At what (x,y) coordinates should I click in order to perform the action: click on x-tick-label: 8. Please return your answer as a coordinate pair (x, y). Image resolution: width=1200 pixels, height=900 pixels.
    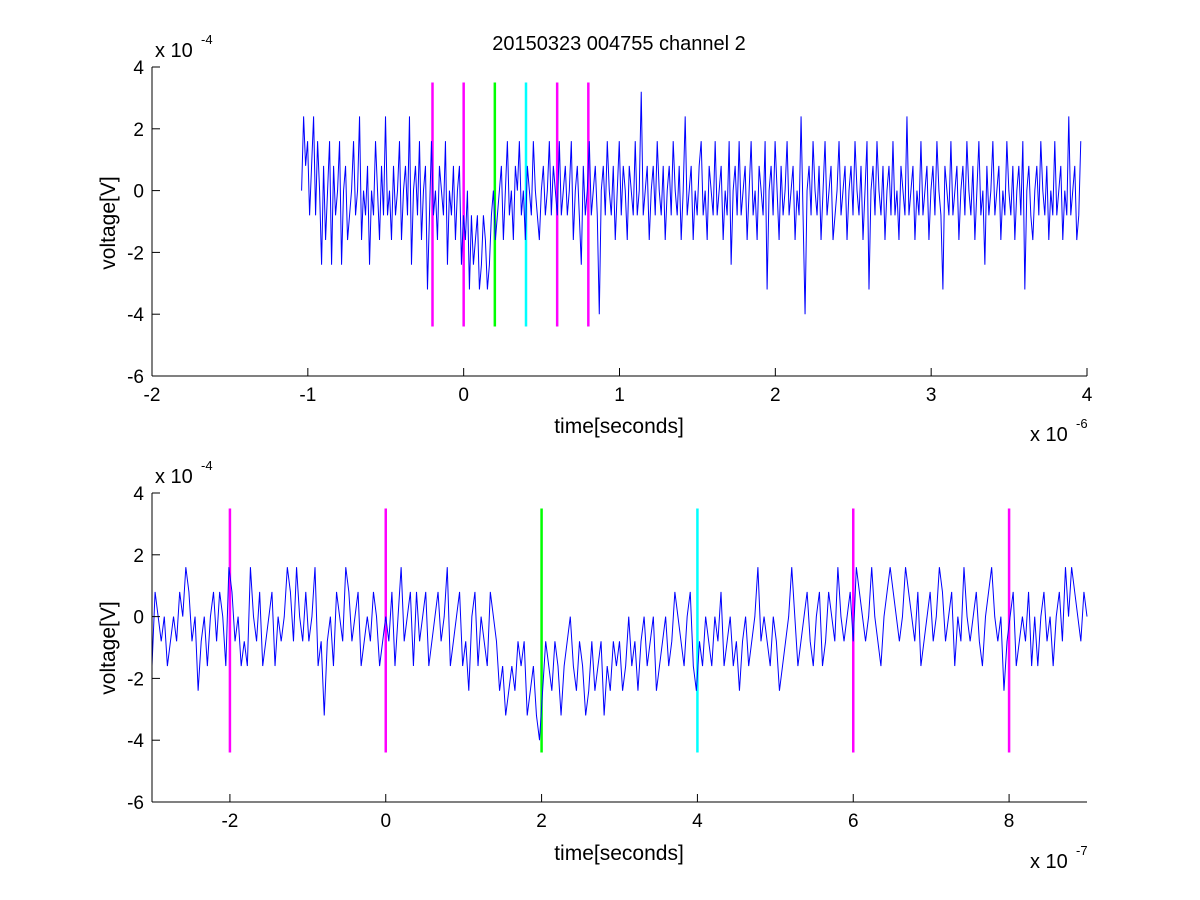
    Looking at the image, I should click on (1009, 821).